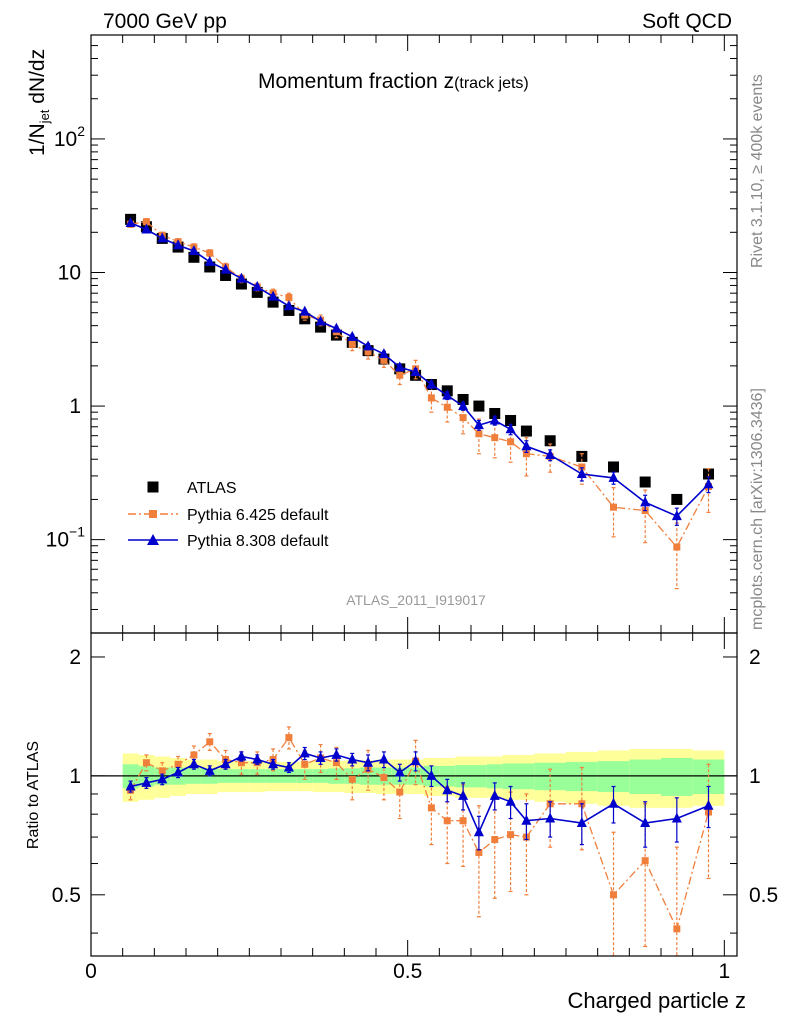 The height and width of the screenshot is (1024, 786). I want to click on x-tick-label: 0, so click(91, 971).